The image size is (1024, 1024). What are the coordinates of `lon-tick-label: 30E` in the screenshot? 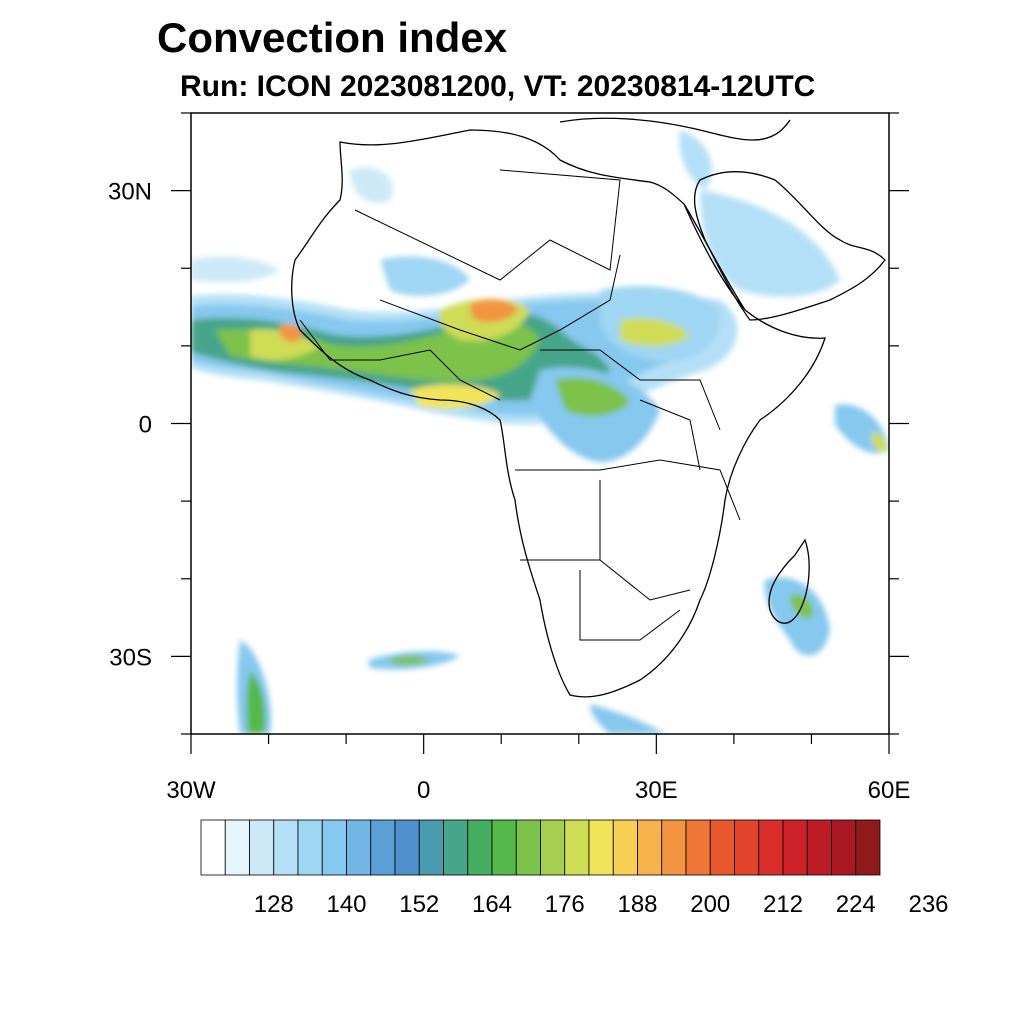 It's located at (656, 790).